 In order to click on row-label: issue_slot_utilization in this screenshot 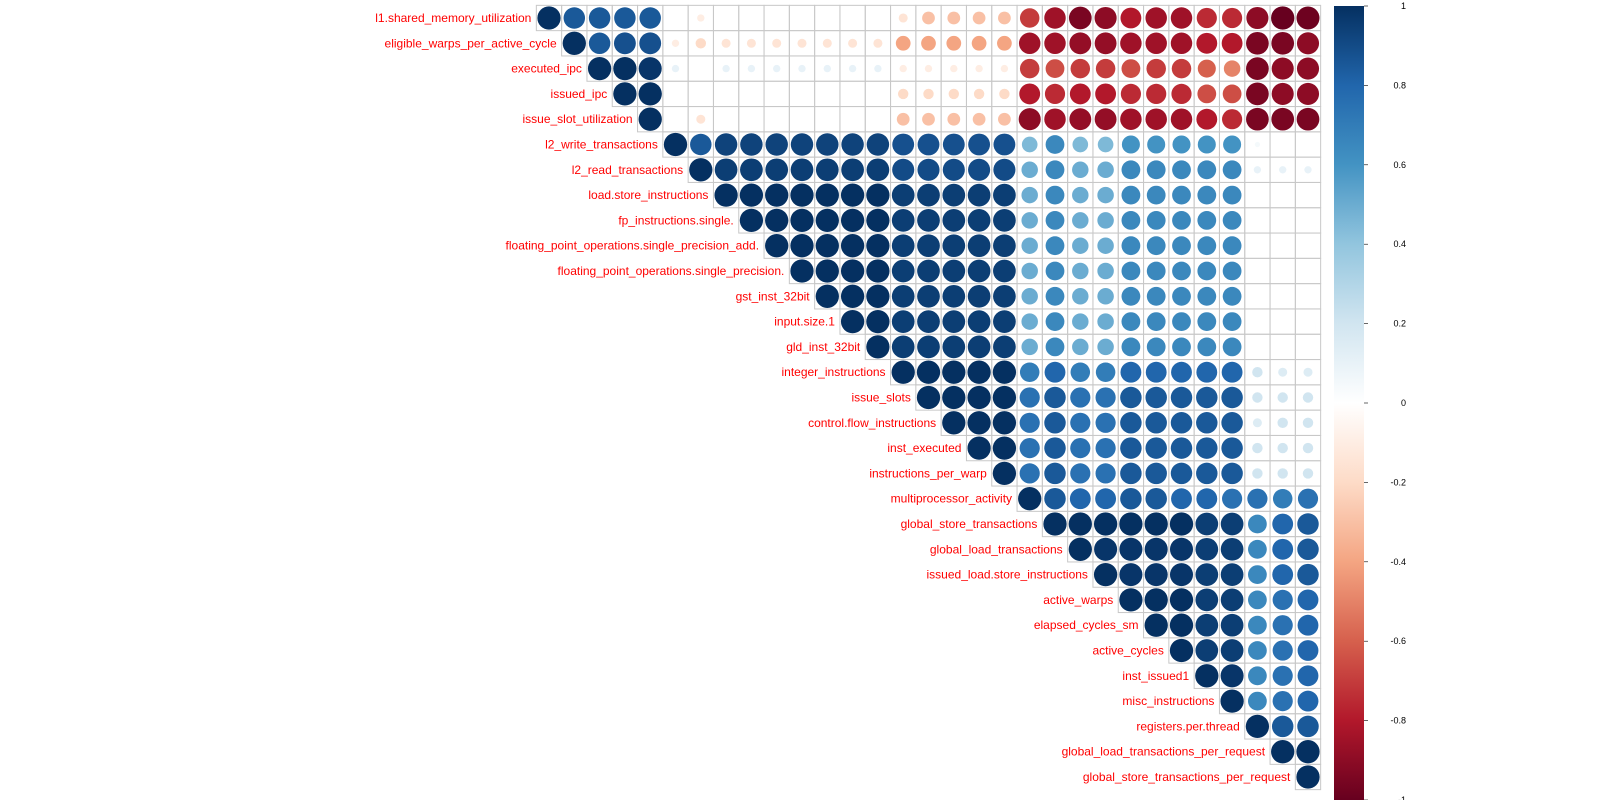, I will do `click(577, 119)`.